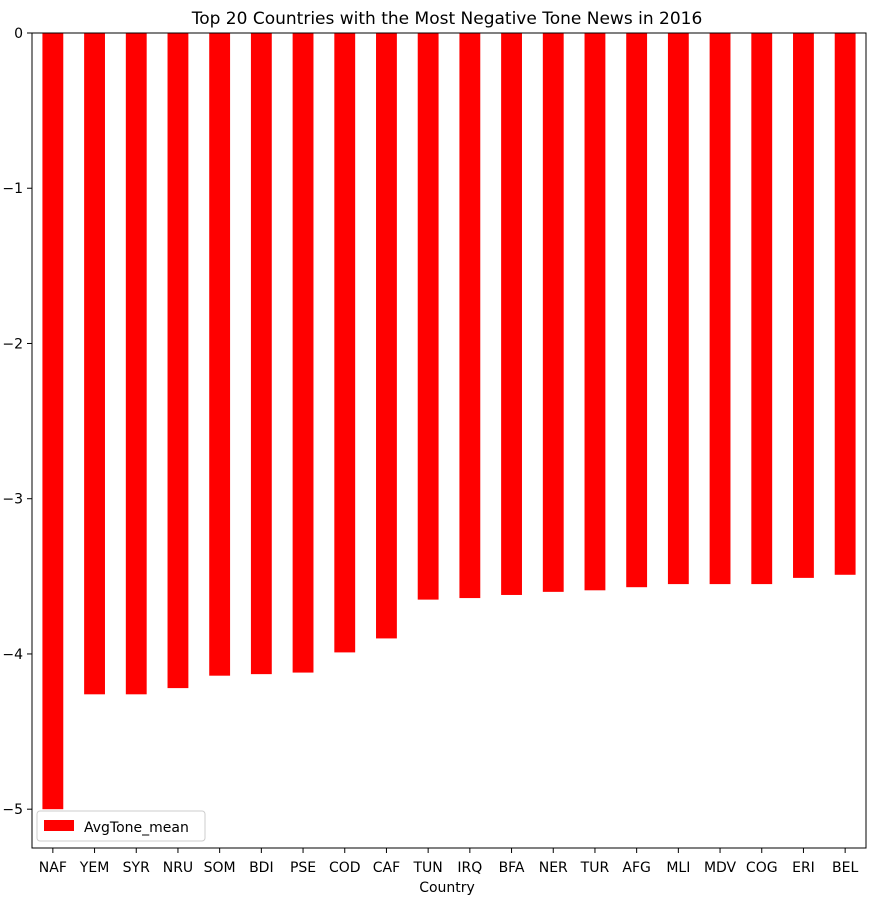 This screenshot has width=883, height=898. Describe the element at coordinates (762, 868) in the screenshot. I see `x-tick-label-cog: COG` at that location.